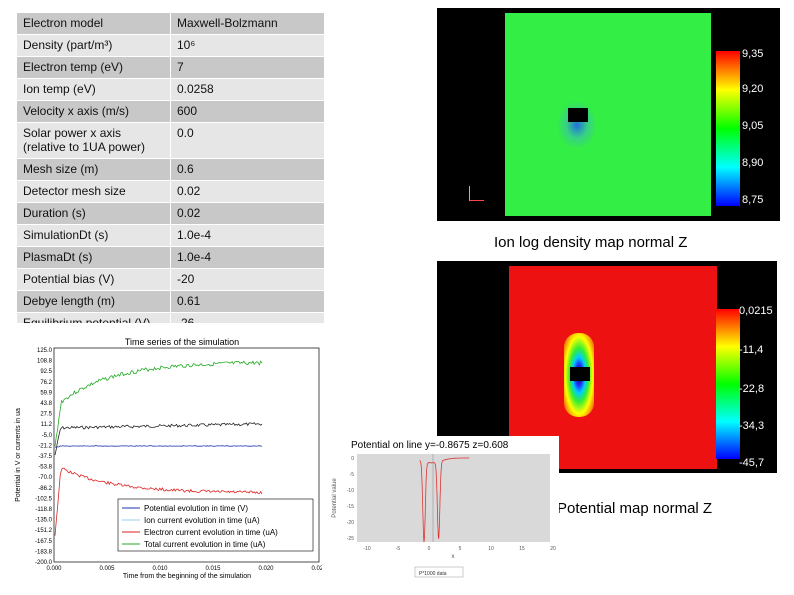 The height and width of the screenshot is (595, 794). What do you see at coordinates (756, 311) in the screenshot?
I see `potential-scale-label-0: 0,0215` at bounding box center [756, 311].